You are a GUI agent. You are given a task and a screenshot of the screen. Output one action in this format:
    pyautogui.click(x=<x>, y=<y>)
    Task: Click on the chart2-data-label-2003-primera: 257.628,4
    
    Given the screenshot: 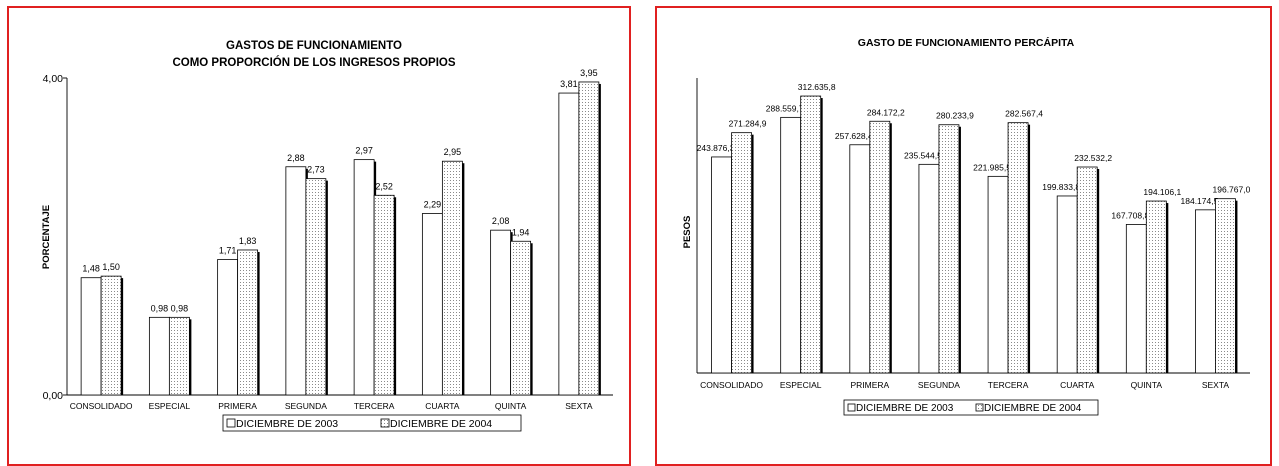 What is the action you would take?
    pyautogui.click(x=854, y=136)
    